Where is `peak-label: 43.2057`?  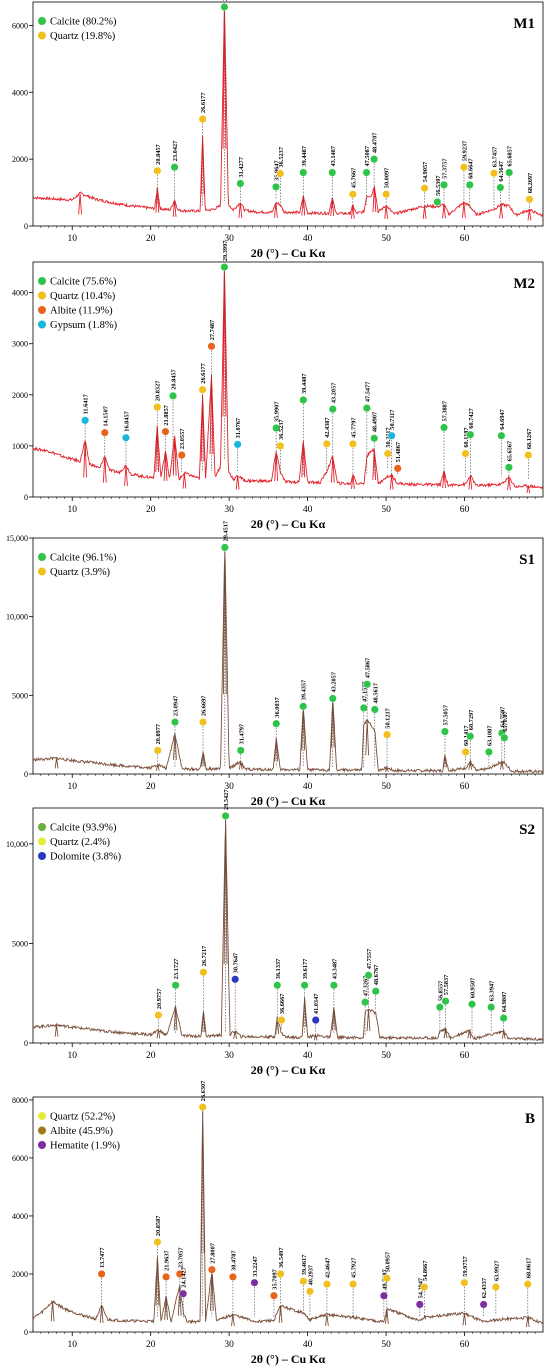 peak-label: 43.2057 is located at coordinates (333, 393).